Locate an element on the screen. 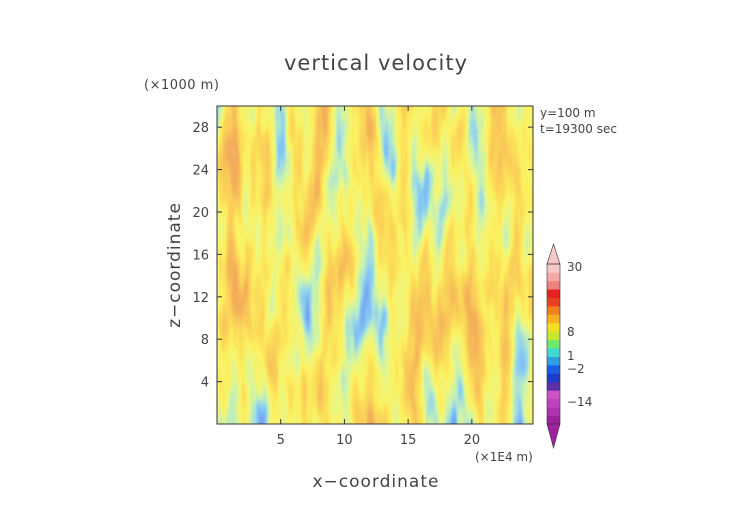 The width and height of the screenshot is (752, 532). colorbar-frame is located at coordinates (553, 344).